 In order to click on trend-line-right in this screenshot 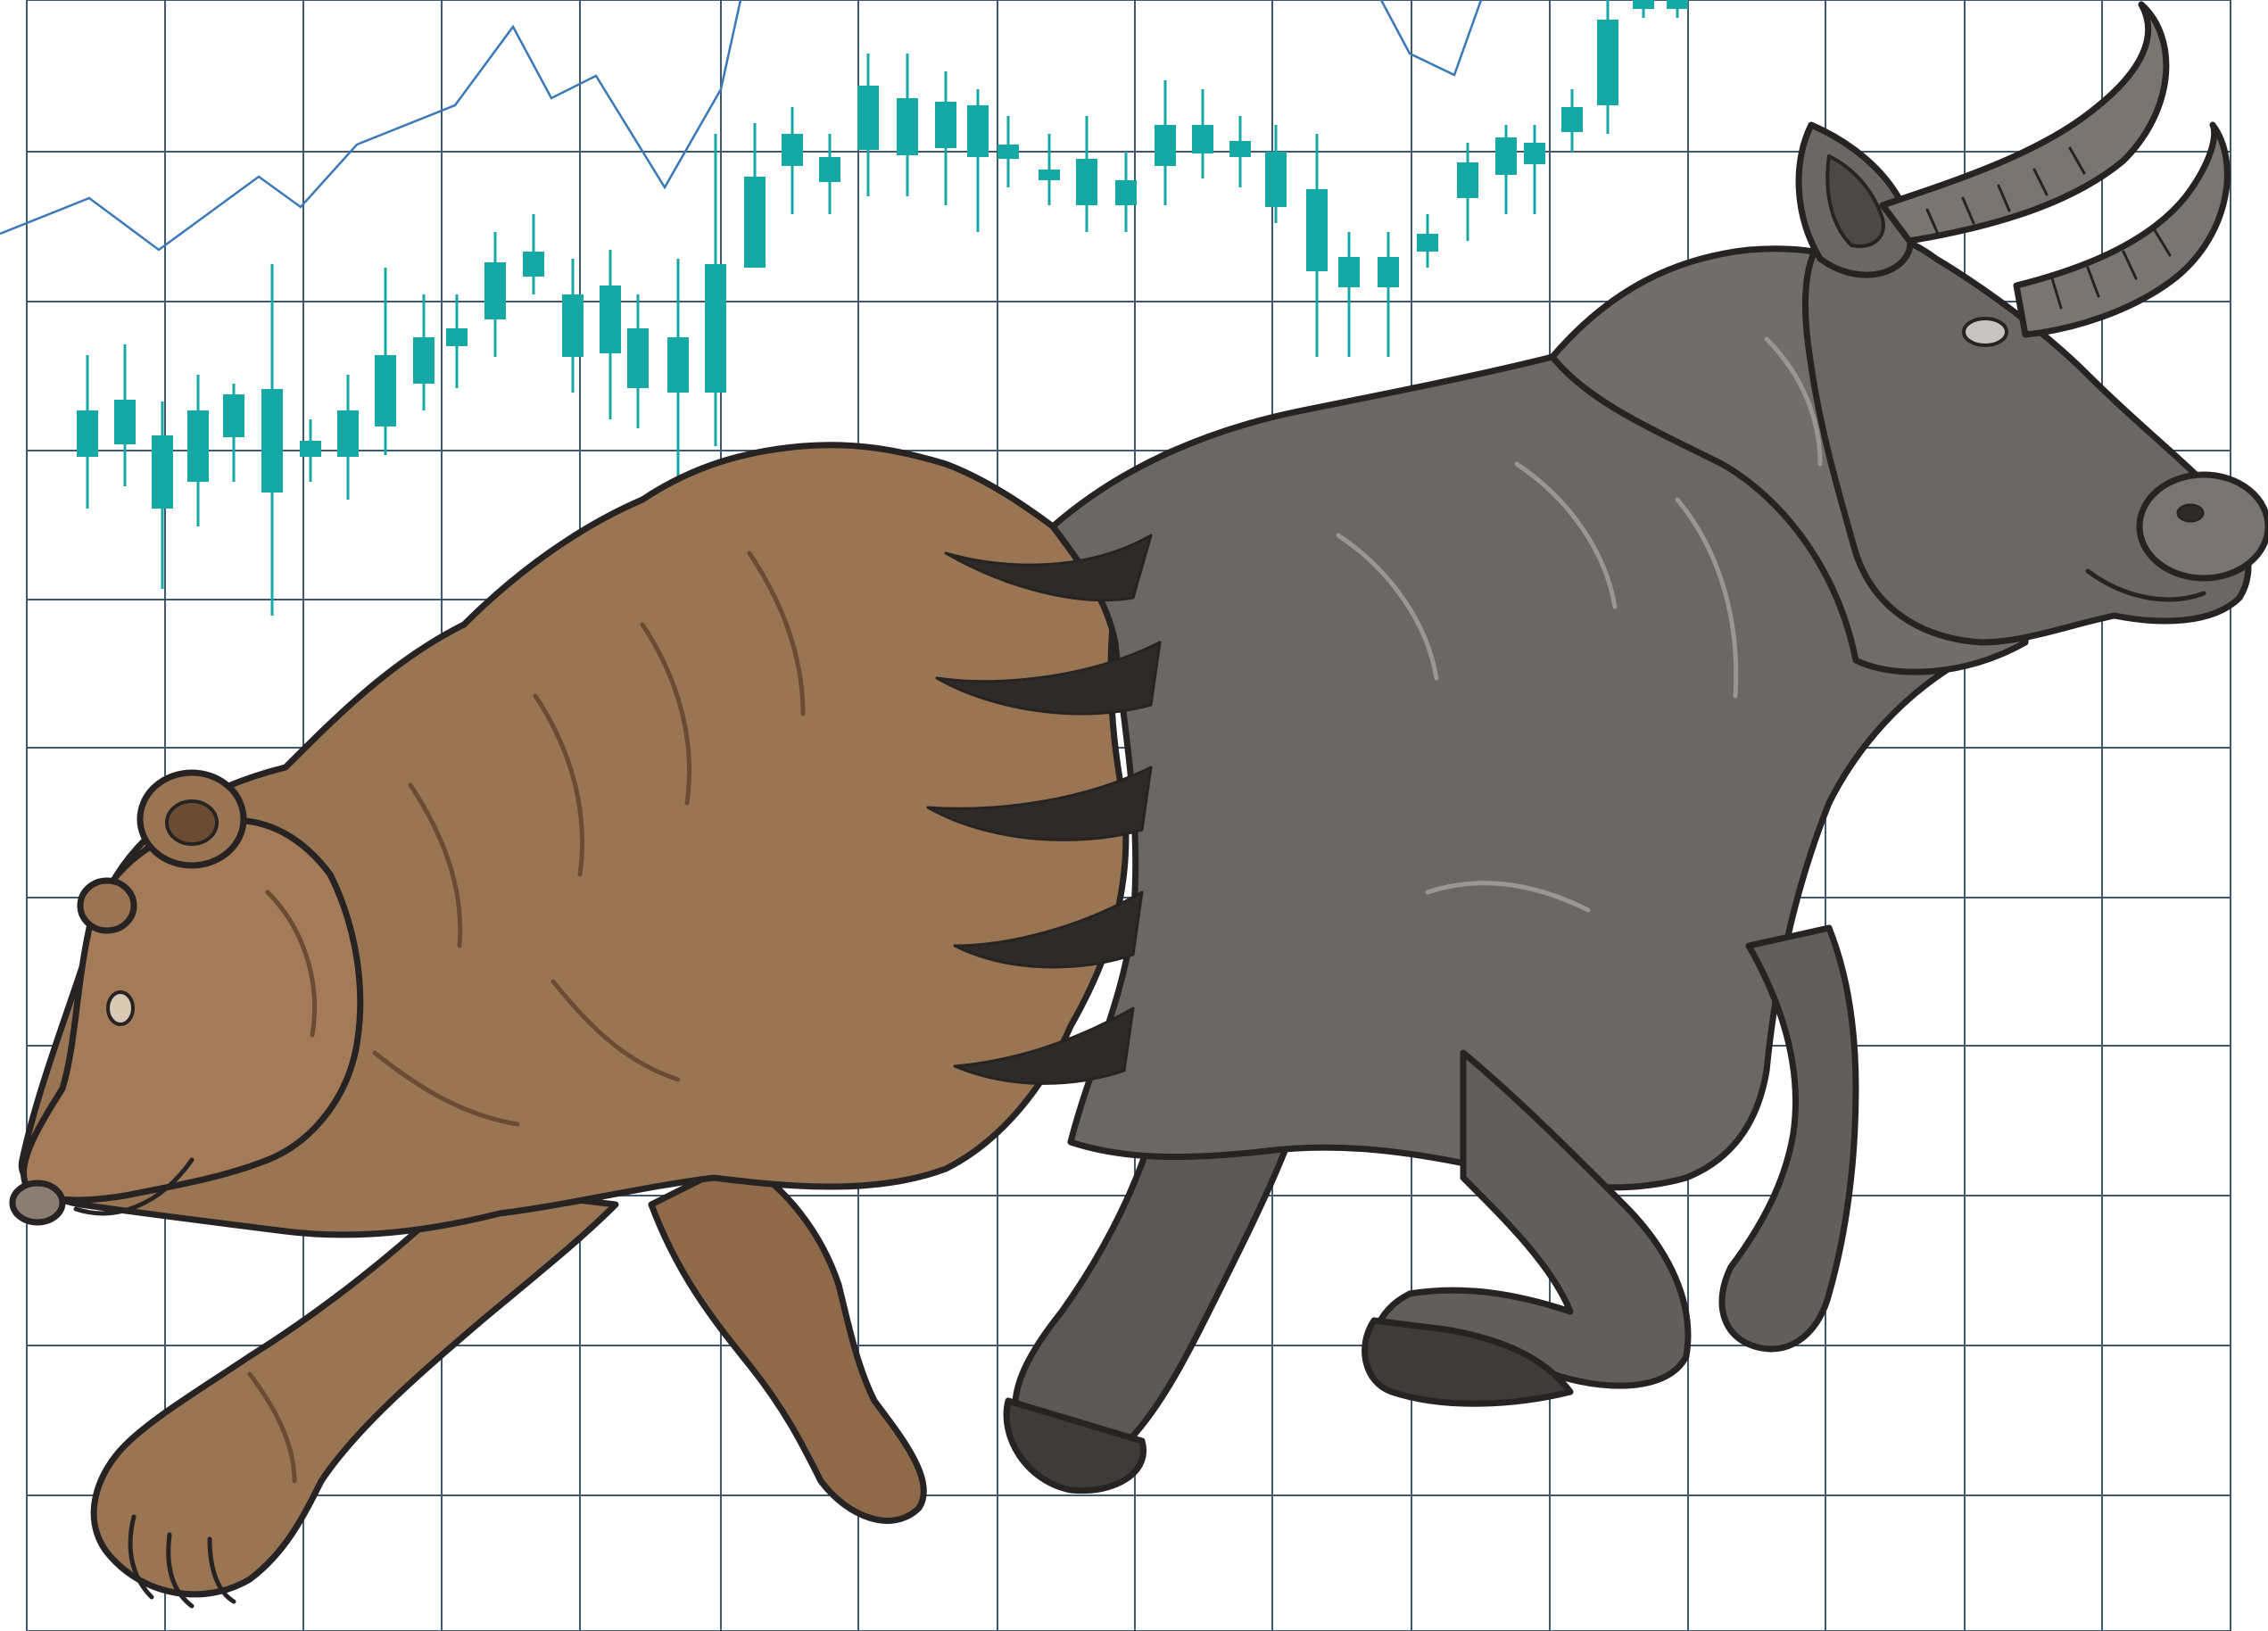, I will do `click(1431, 38)`.